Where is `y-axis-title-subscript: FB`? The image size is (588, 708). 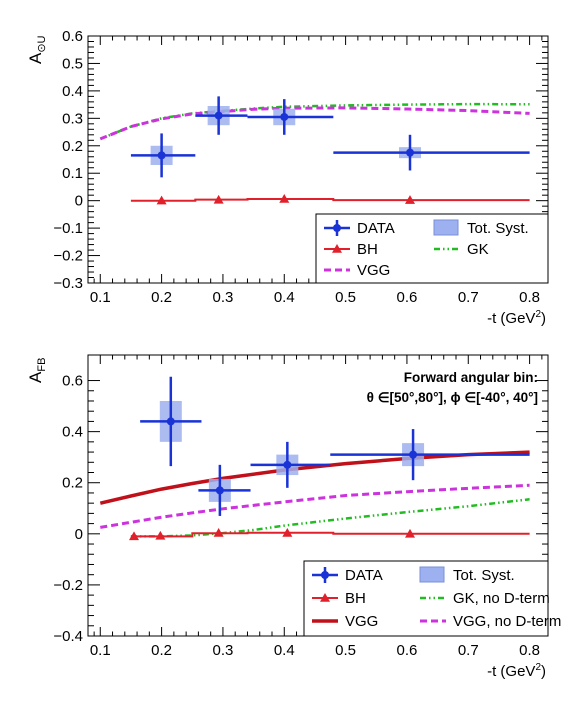
y-axis-title-subscript: FB is located at coordinates (42, 365).